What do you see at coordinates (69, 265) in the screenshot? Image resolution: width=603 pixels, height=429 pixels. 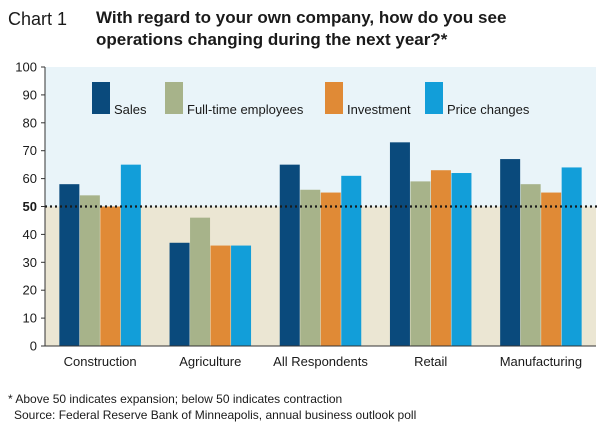 I see `bar-sales-construction` at bounding box center [69, 265].